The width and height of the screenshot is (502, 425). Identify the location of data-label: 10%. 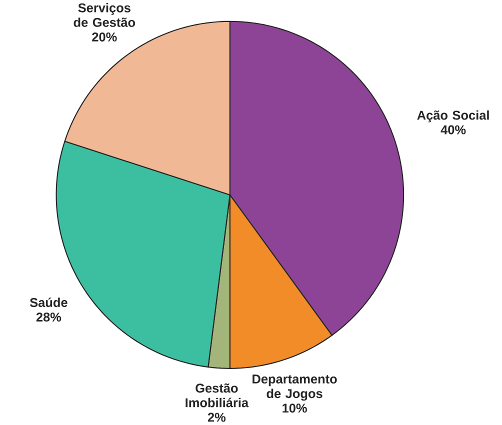
(294, 408).